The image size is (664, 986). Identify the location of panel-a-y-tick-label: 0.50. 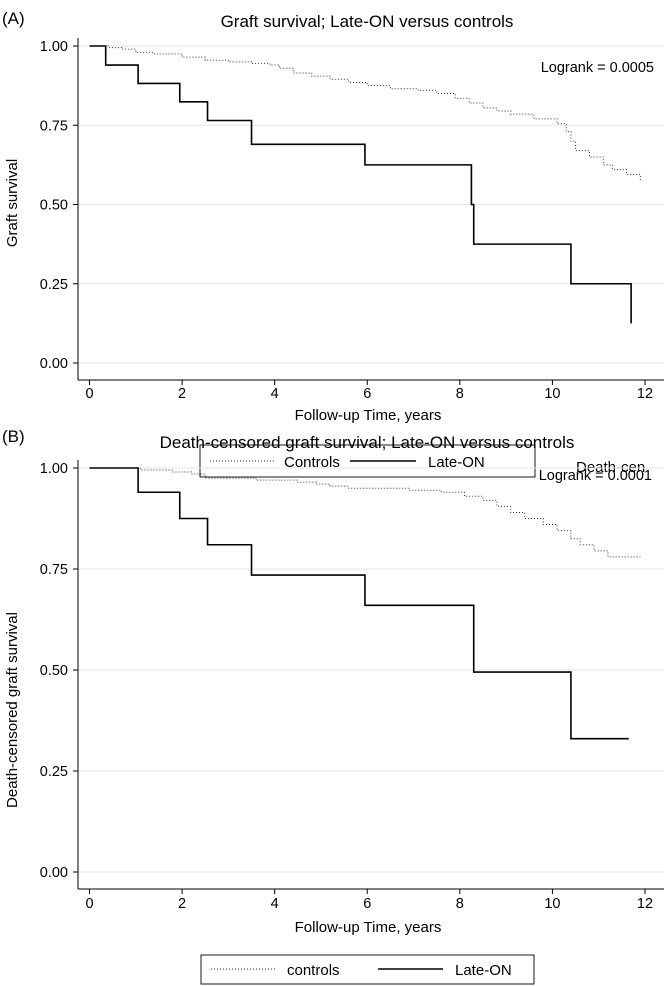
(54, 206).